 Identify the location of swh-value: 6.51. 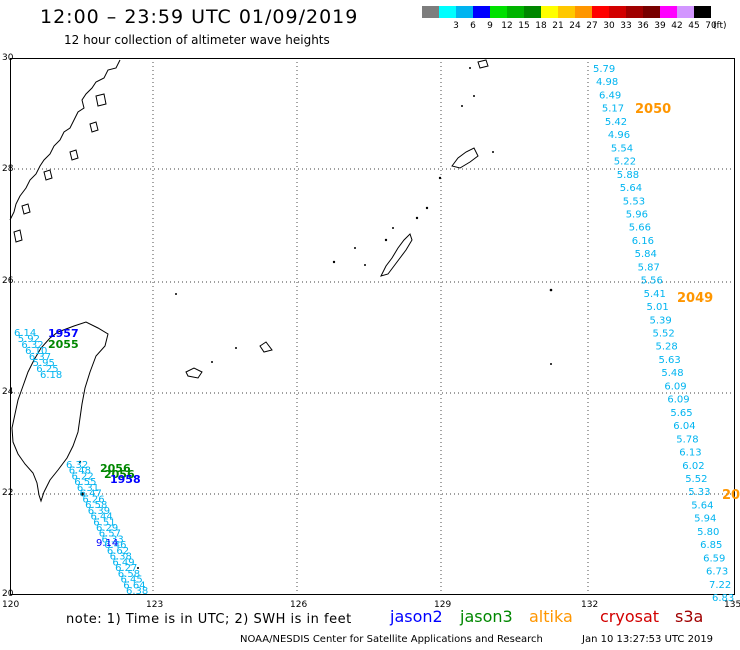
(104, 522).